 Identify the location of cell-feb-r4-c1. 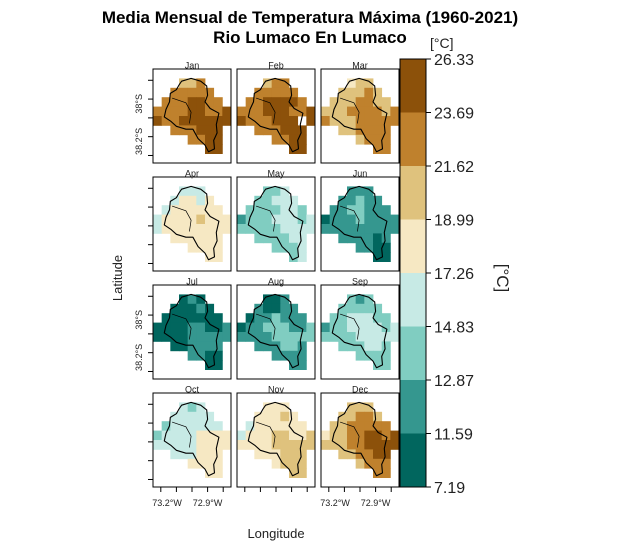
(250, 111).